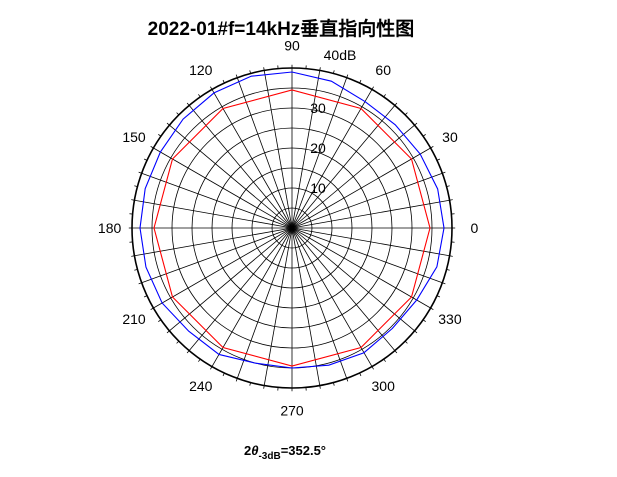 The image size is (617, 477). Describe the element at coordinates (254, 450) in the screenshot. I see `annotation-symbol: θ` at that location.